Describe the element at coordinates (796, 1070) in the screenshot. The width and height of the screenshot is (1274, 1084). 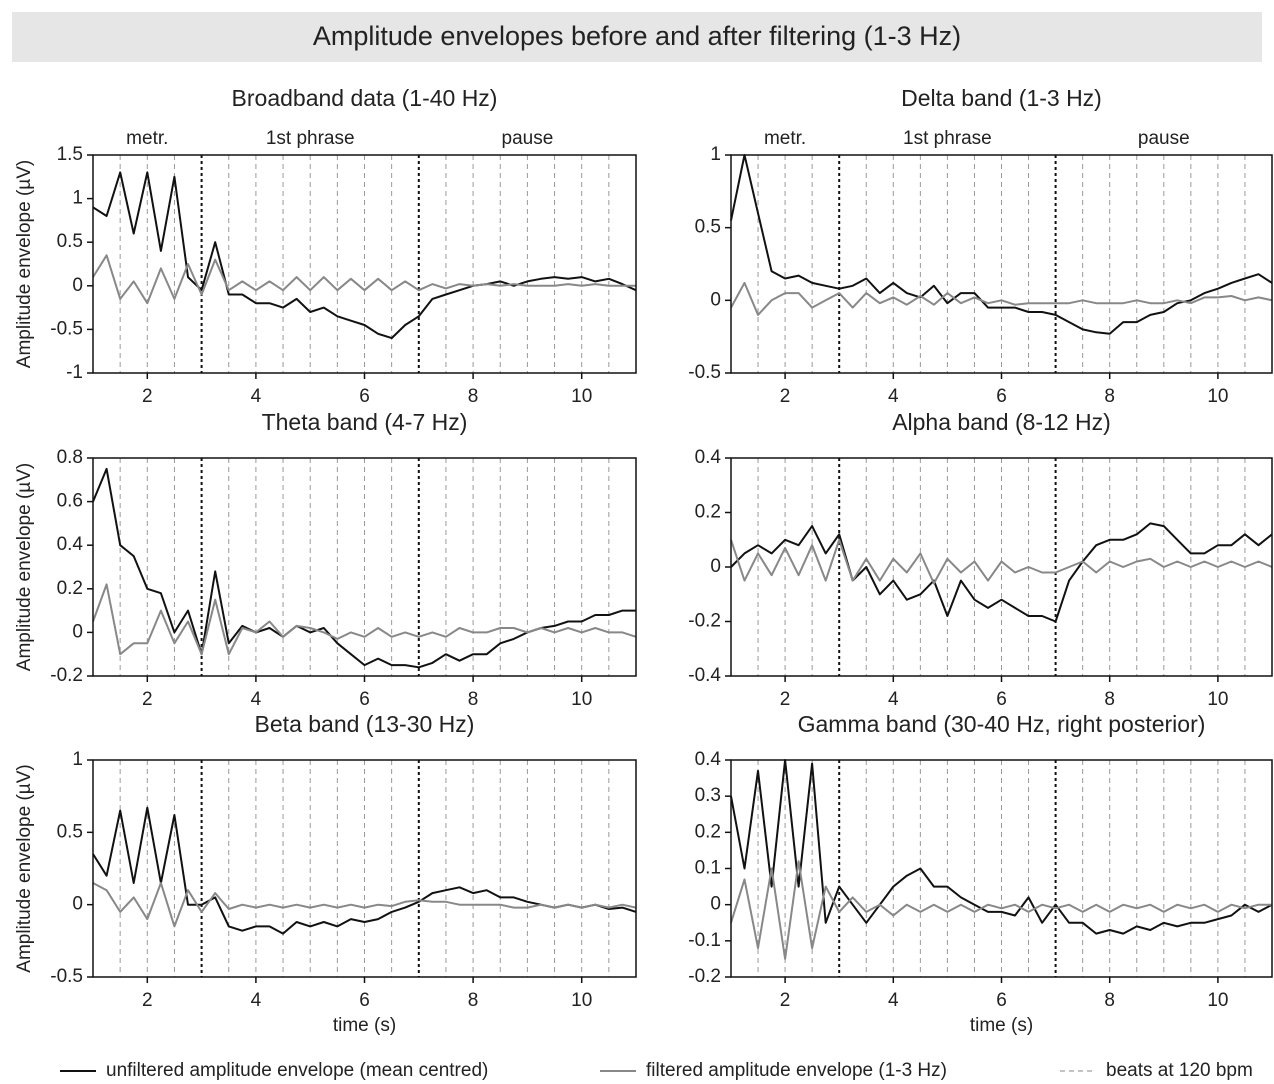
I see `legend-label: filtered amplitude envelope (1-3 Hz)` at that location.